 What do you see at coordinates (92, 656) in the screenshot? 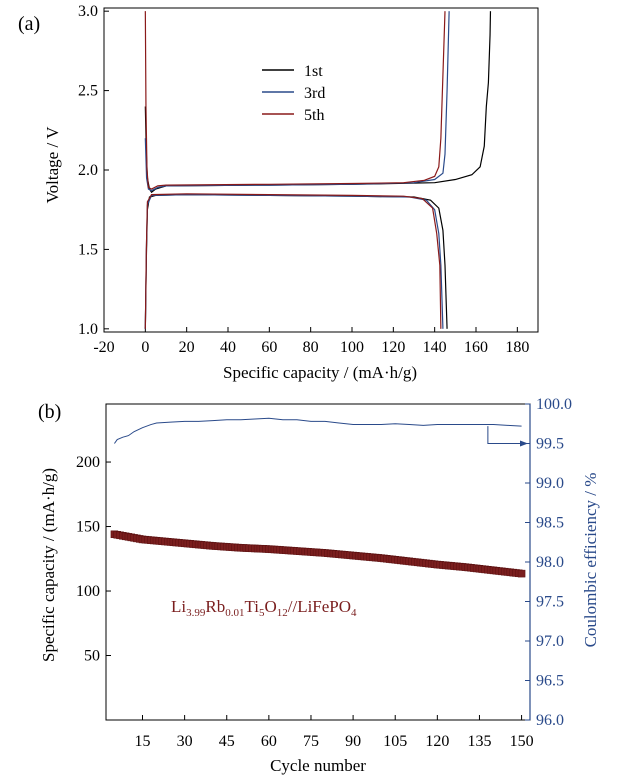
I see `y-tick-label: 50` at bounding box center [92, 656].